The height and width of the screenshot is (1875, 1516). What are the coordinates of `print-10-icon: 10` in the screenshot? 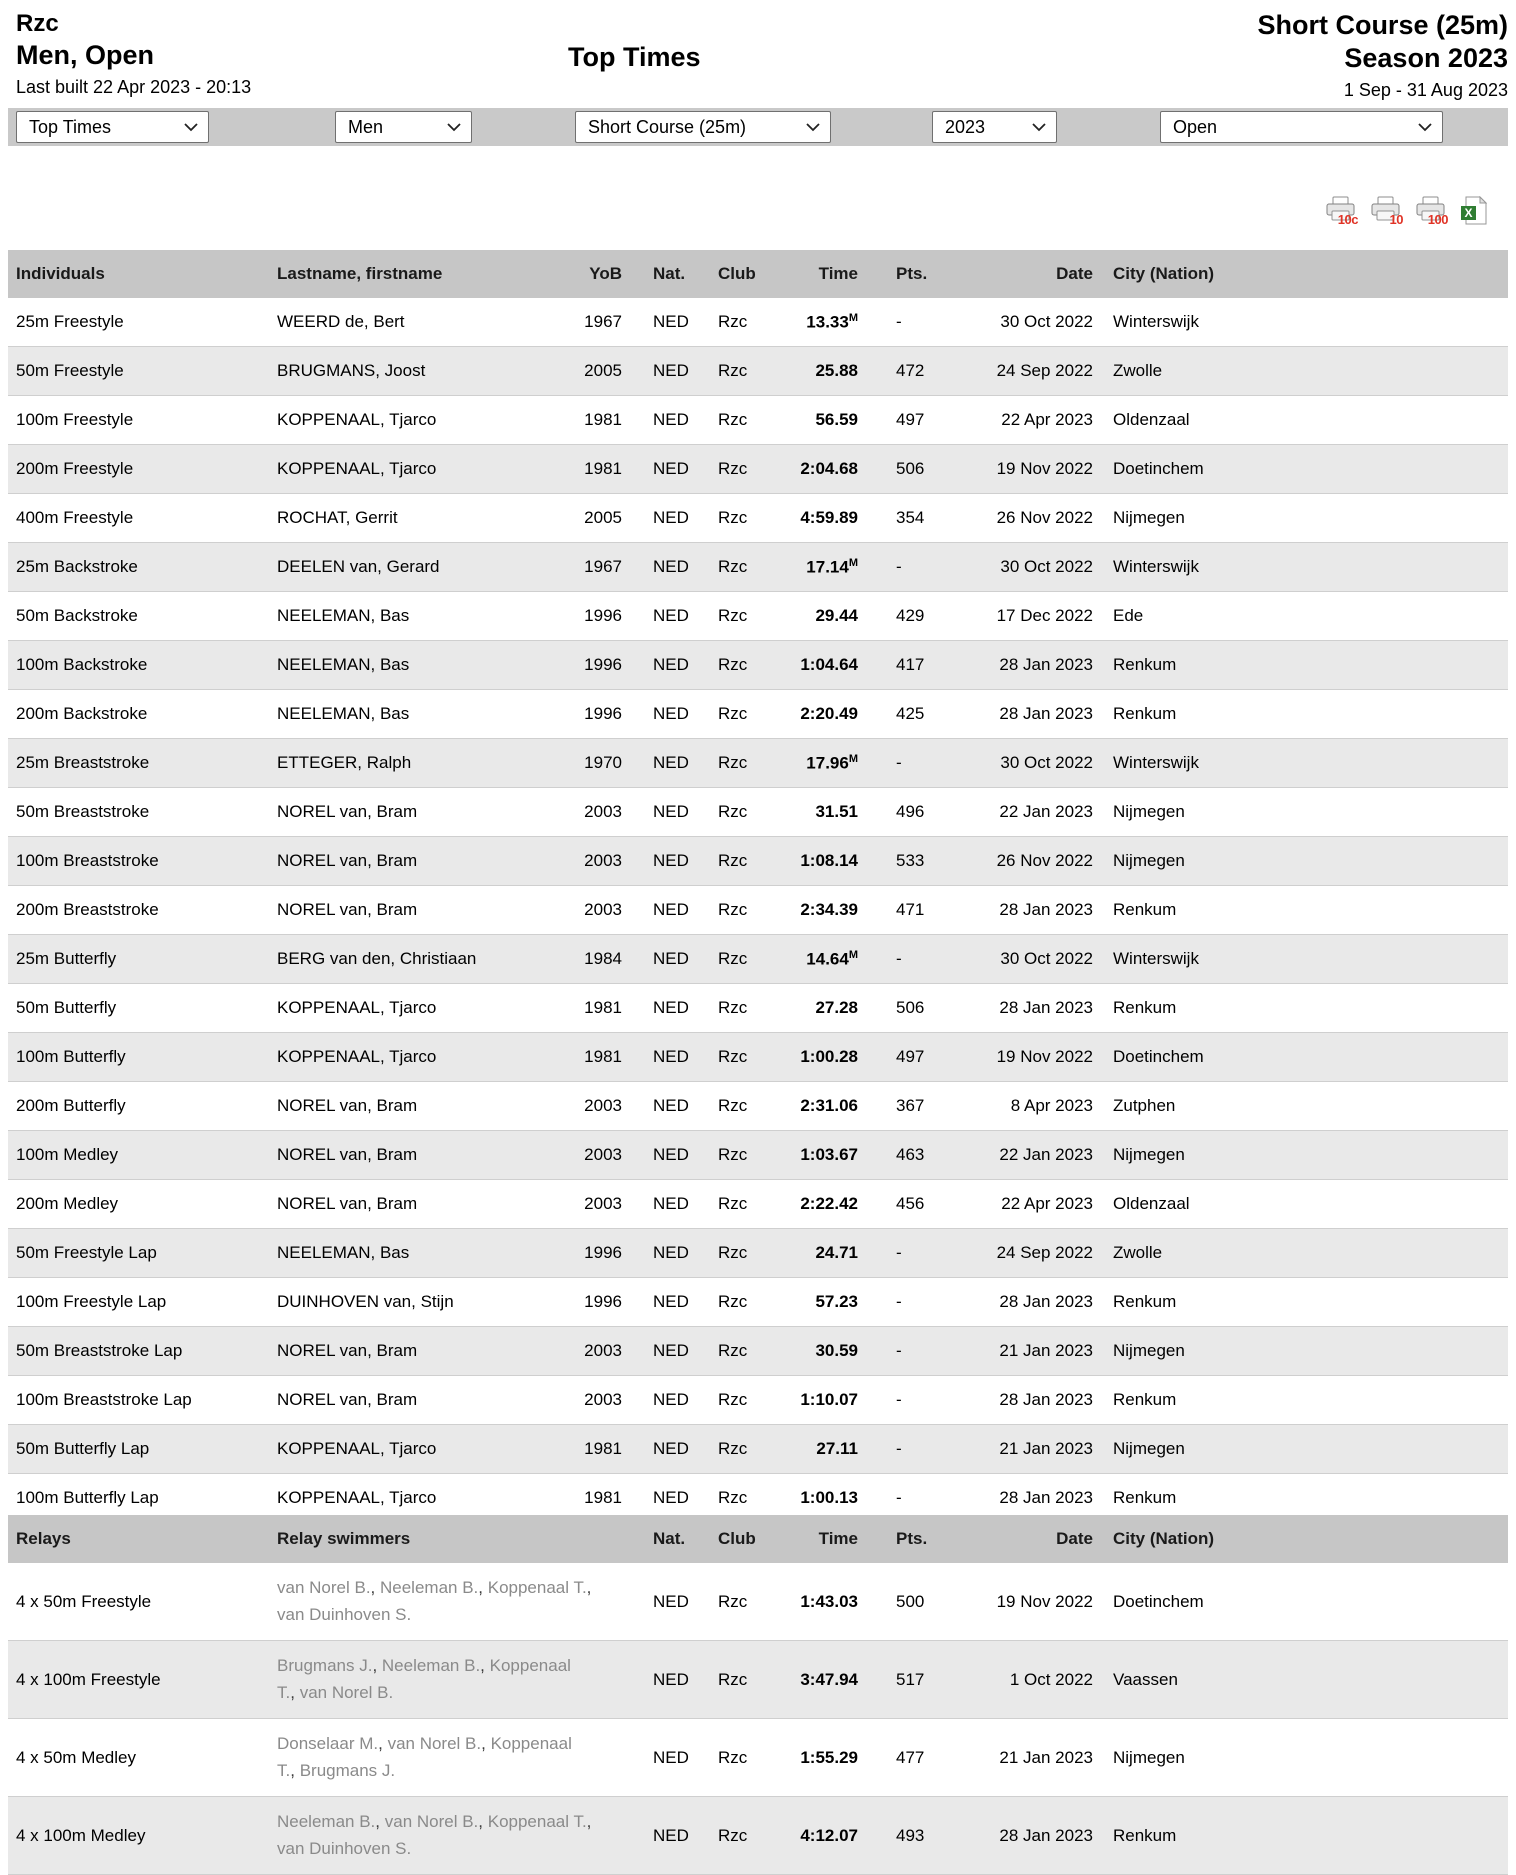 It's located at (1387, 211).